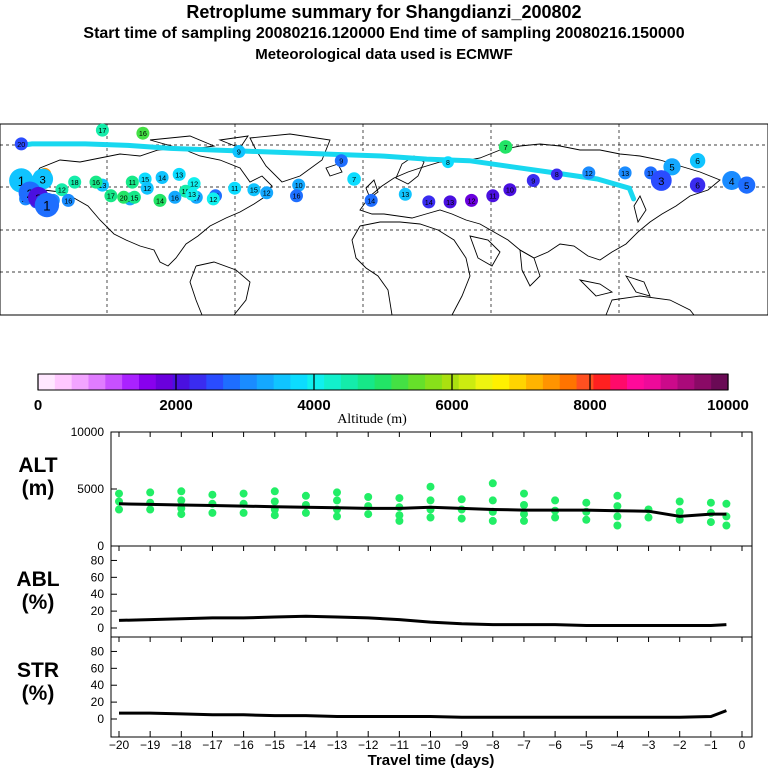 The height and width of the screenshot is (768, 768). What do you see at coordinates (38, 488) in the screenshot?
I see `panel-unit: (m)` at bounding box center [38, 488].